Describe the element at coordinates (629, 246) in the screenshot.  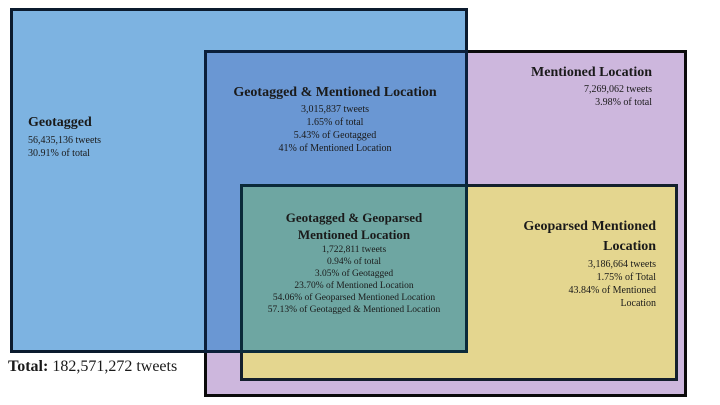
I see `geoparsed-mentioned-title-2: Location` at that location.